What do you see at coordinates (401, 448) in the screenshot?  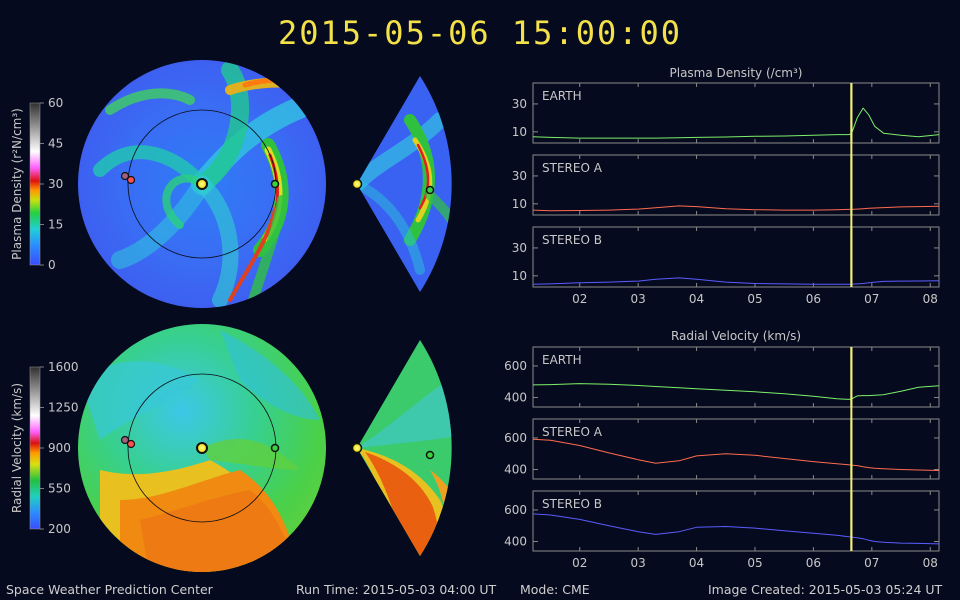 I see `velocity-wedge` at bounding box center [401, 448].